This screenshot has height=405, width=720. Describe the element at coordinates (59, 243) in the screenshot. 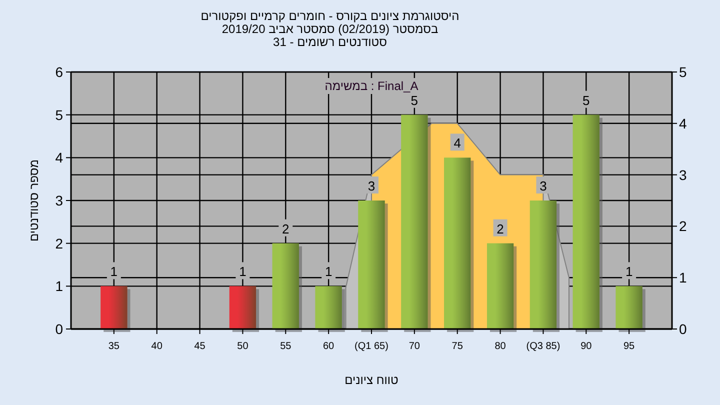

I see `y-tick-label: 2` at that location.